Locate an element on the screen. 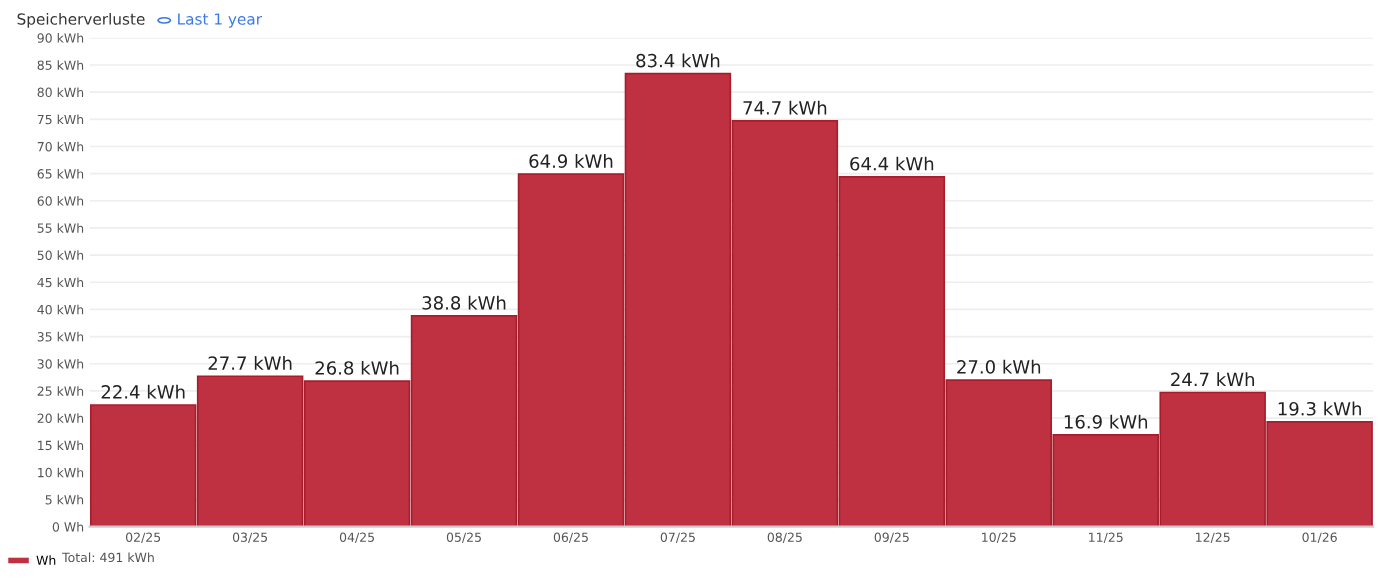 This screenshot has width=1380, height=582. data-label: 83.4 kWh is located at coordinates (678, 60).